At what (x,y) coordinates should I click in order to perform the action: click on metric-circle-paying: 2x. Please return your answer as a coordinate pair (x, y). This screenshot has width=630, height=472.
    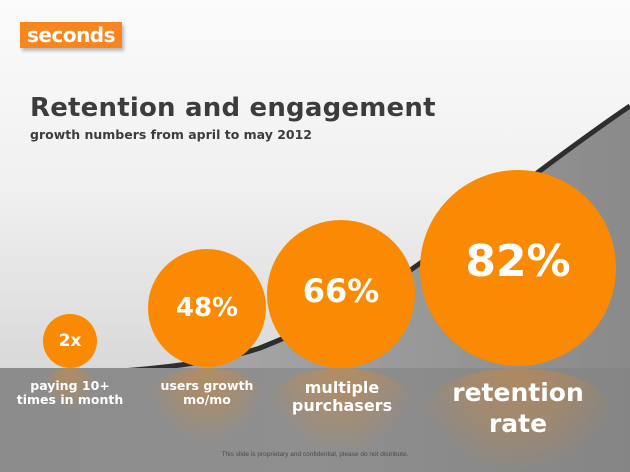
    Looking at the image, I should click on (70, 341).